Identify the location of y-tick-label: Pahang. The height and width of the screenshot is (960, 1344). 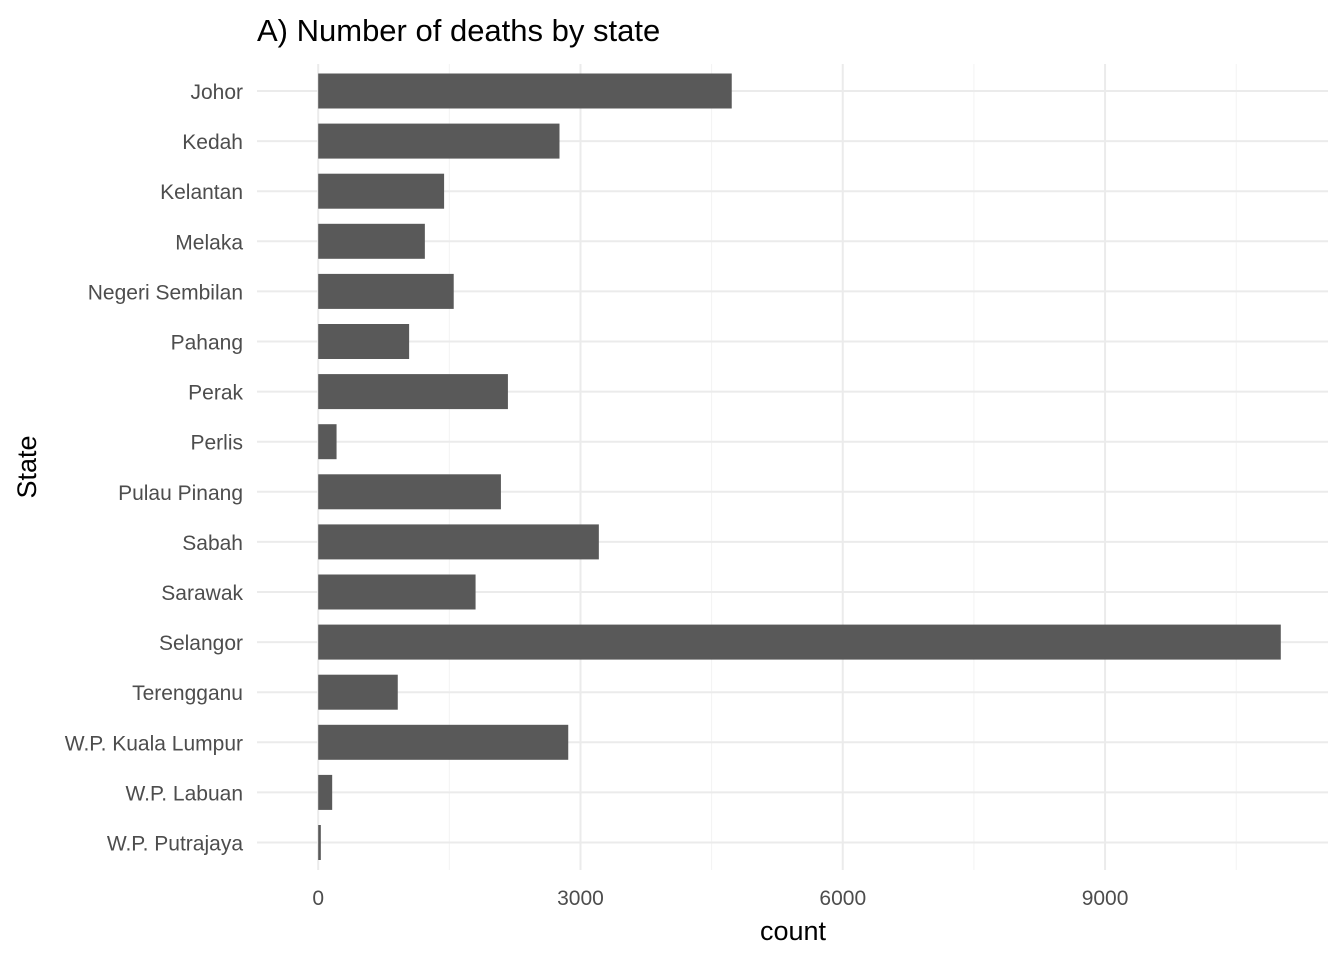
(207, 343).